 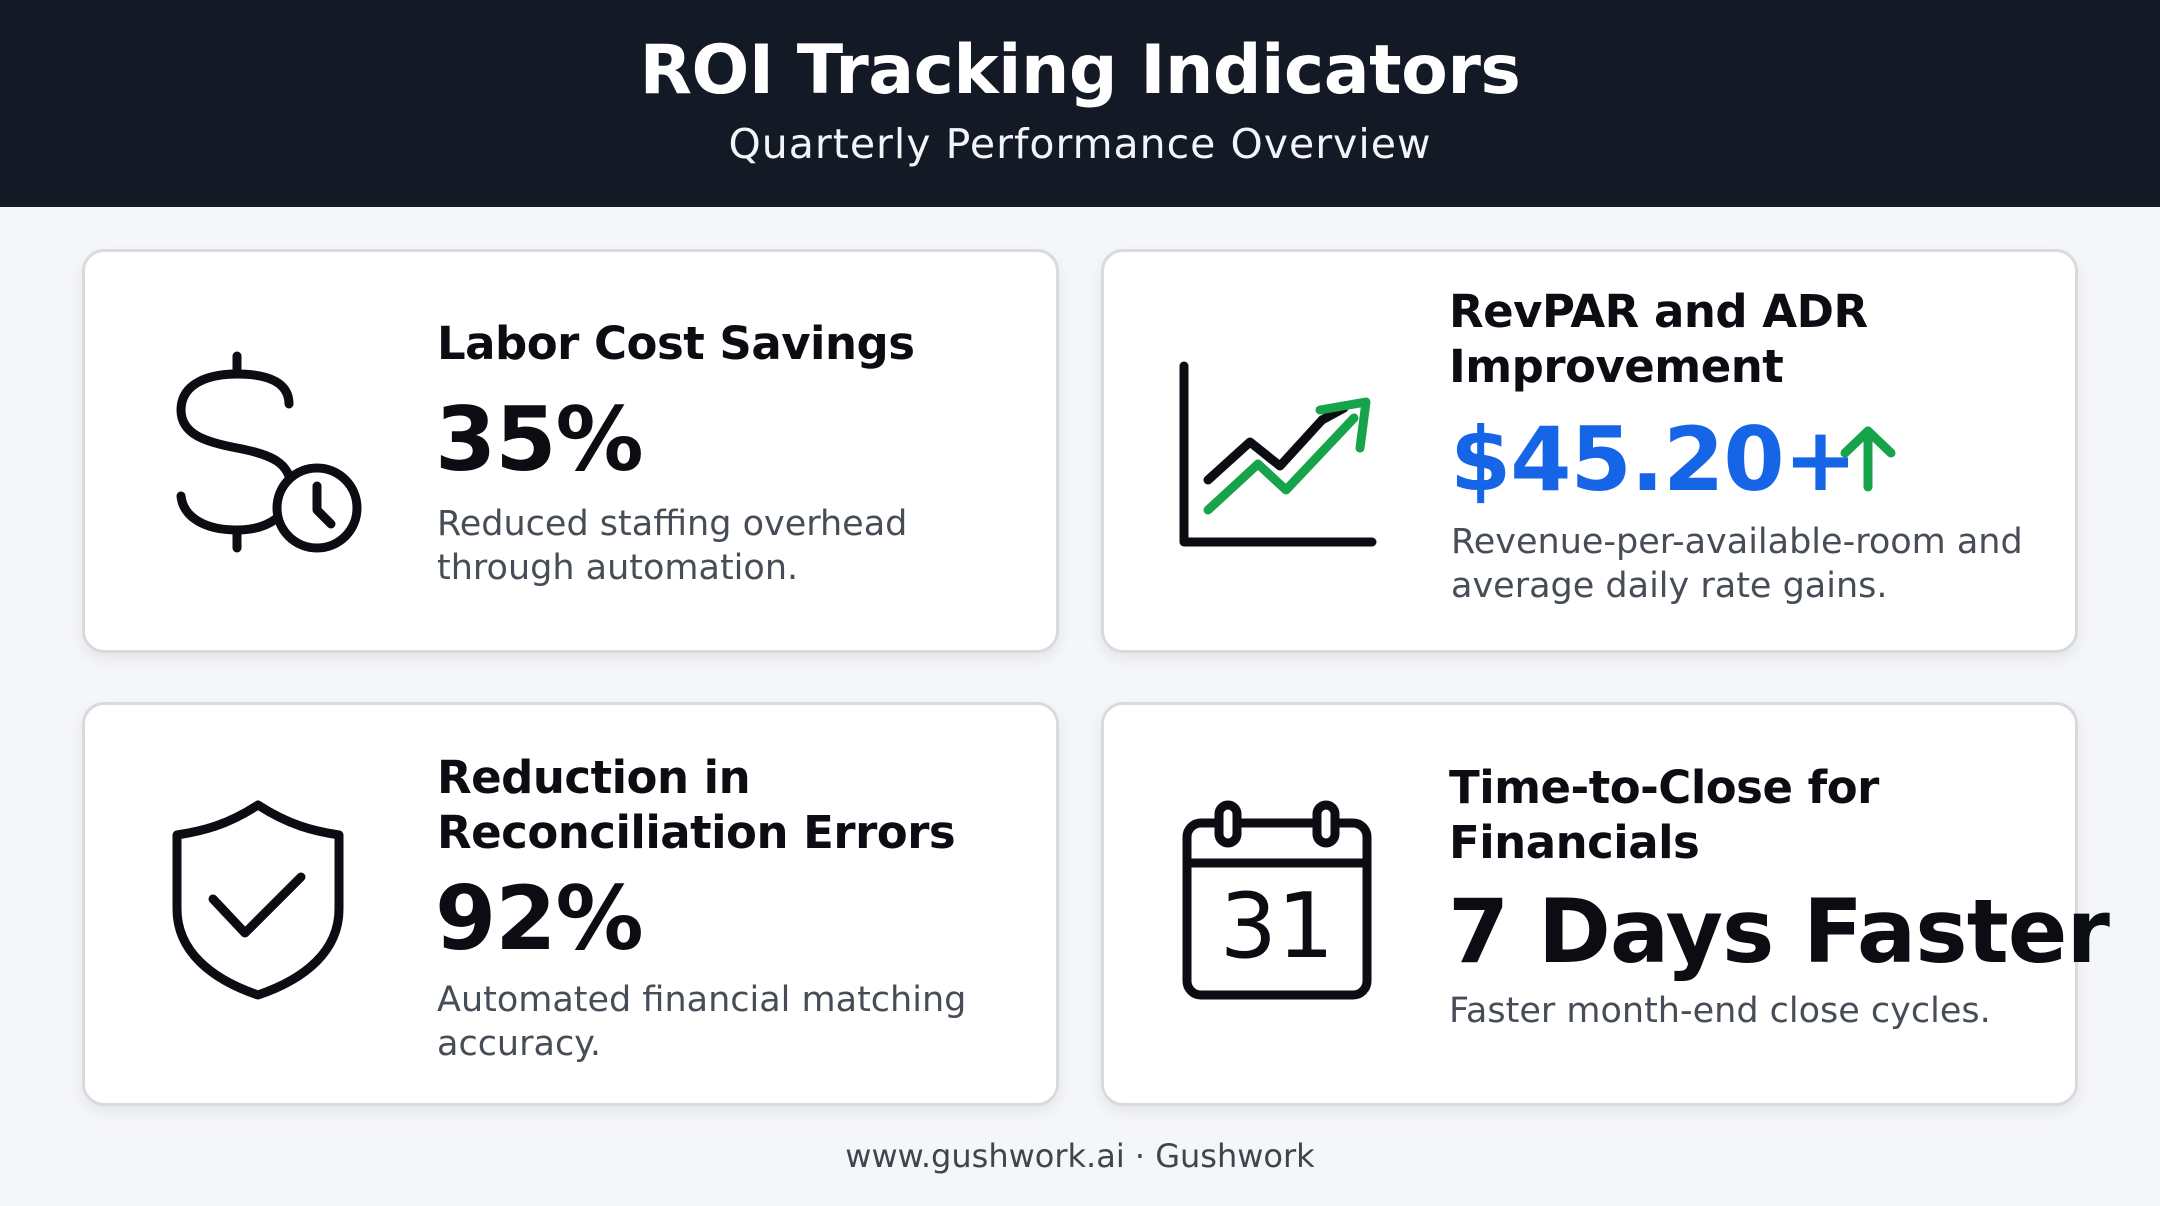 What do you see at coordinates (258, 900) in the screenshot?
I see `shield-check-icon` at bounding box center [258, 900].